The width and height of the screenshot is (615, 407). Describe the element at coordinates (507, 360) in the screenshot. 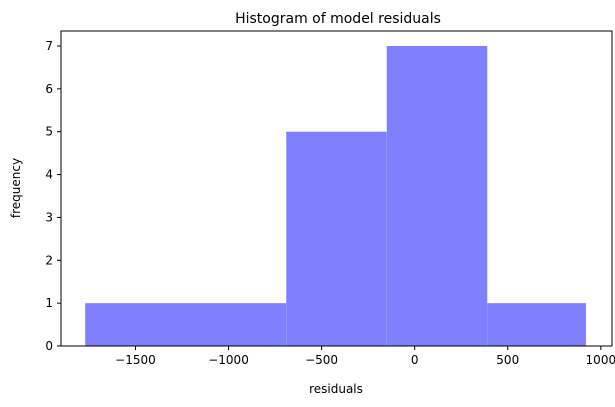

I see `x-tick-label: 500` at that location.